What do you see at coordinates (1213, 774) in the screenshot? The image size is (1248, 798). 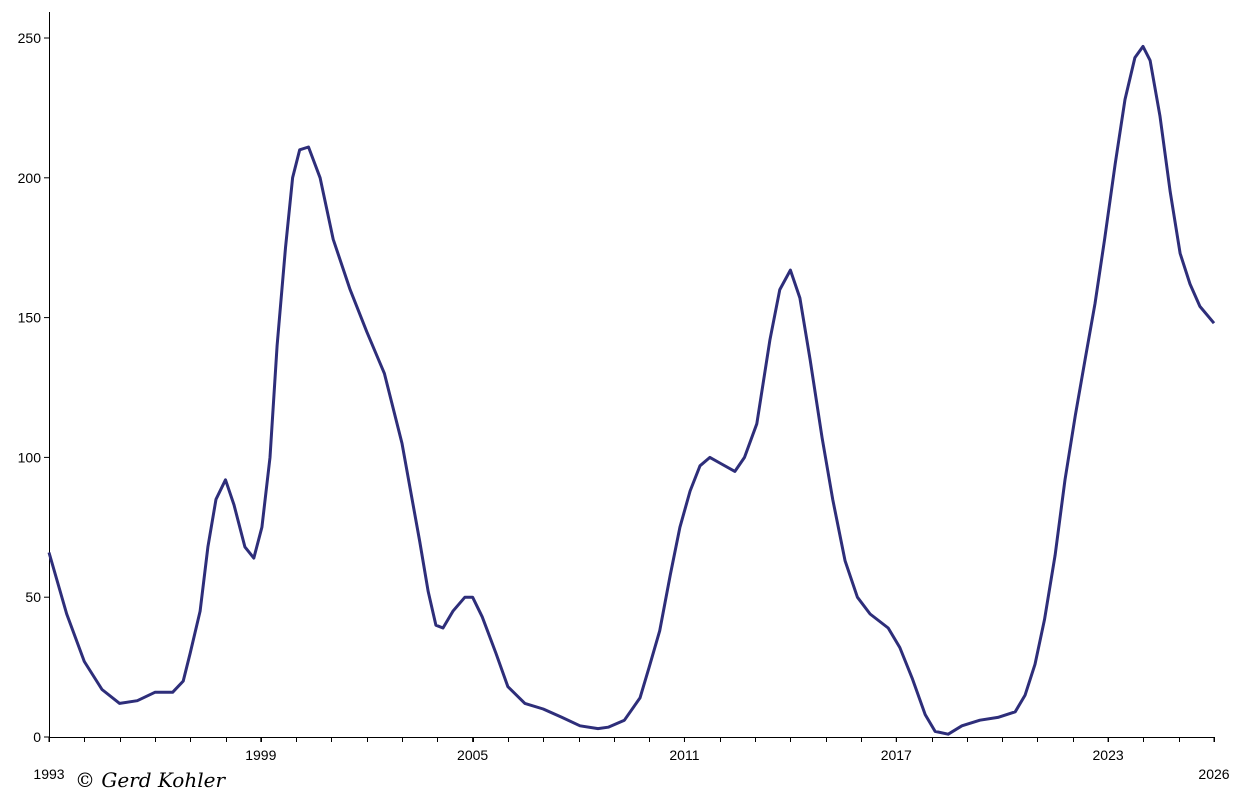 I see `x-tick-label: 2026` at bounding box center [1213, 774].